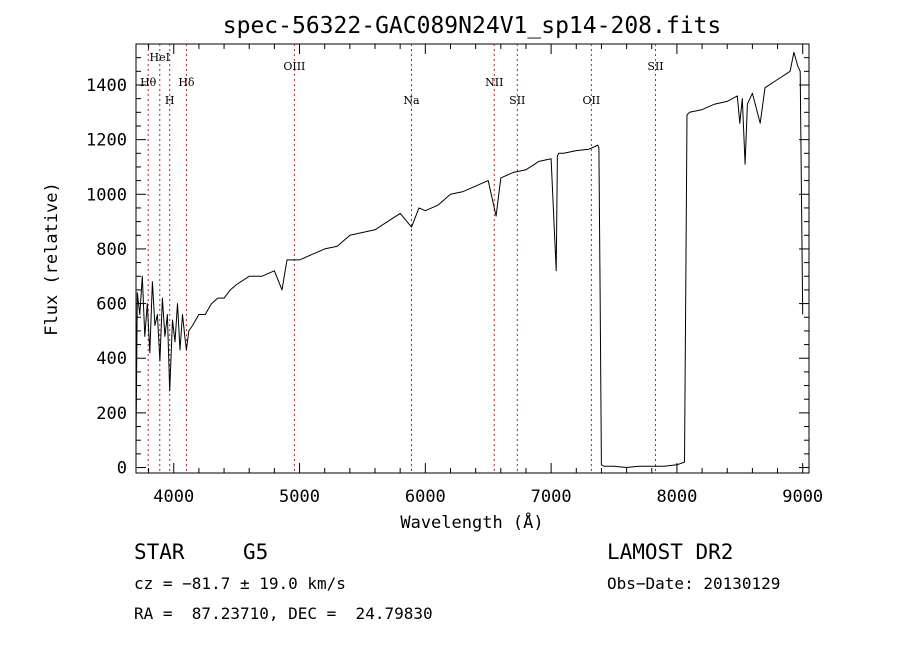  I want to click on line-label-o-ii: OII, so click(592, 100).